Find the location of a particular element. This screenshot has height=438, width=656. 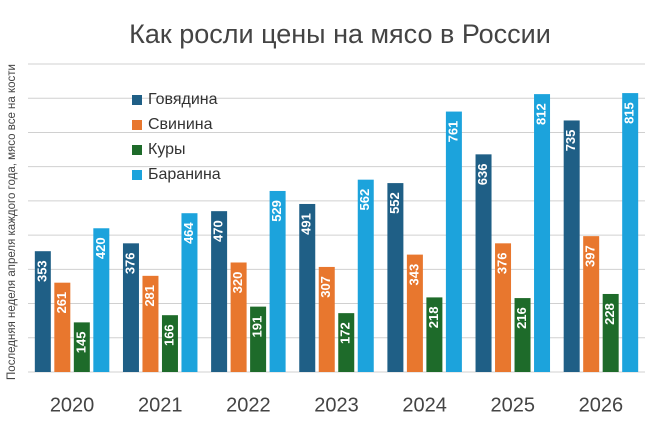

data-label: 216 is located at coordinates (521, 318).